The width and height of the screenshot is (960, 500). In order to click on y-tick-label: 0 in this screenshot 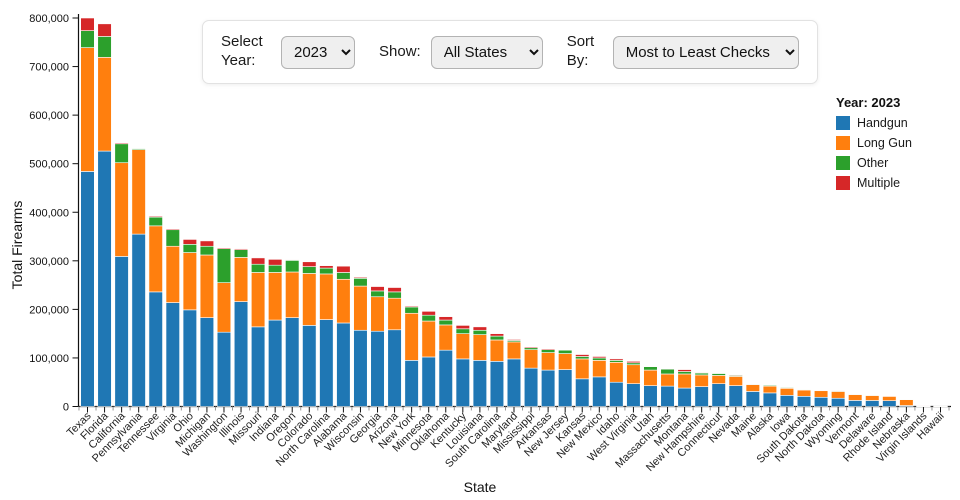, I will do `click(66, 408)`.